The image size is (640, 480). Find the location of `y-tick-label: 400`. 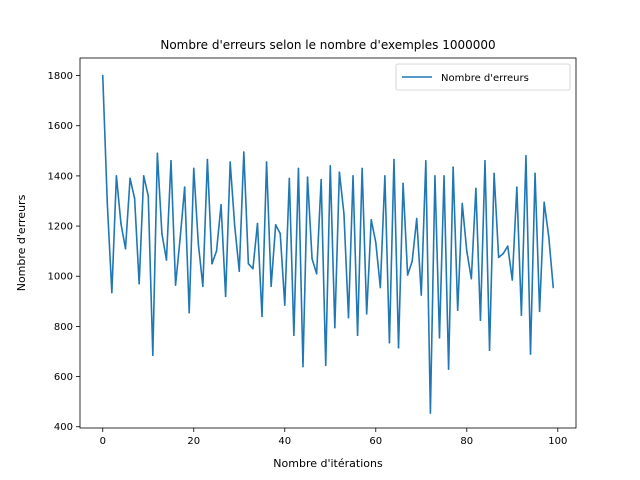

y-tick-label: 400 is located at coordinates (63, 427).